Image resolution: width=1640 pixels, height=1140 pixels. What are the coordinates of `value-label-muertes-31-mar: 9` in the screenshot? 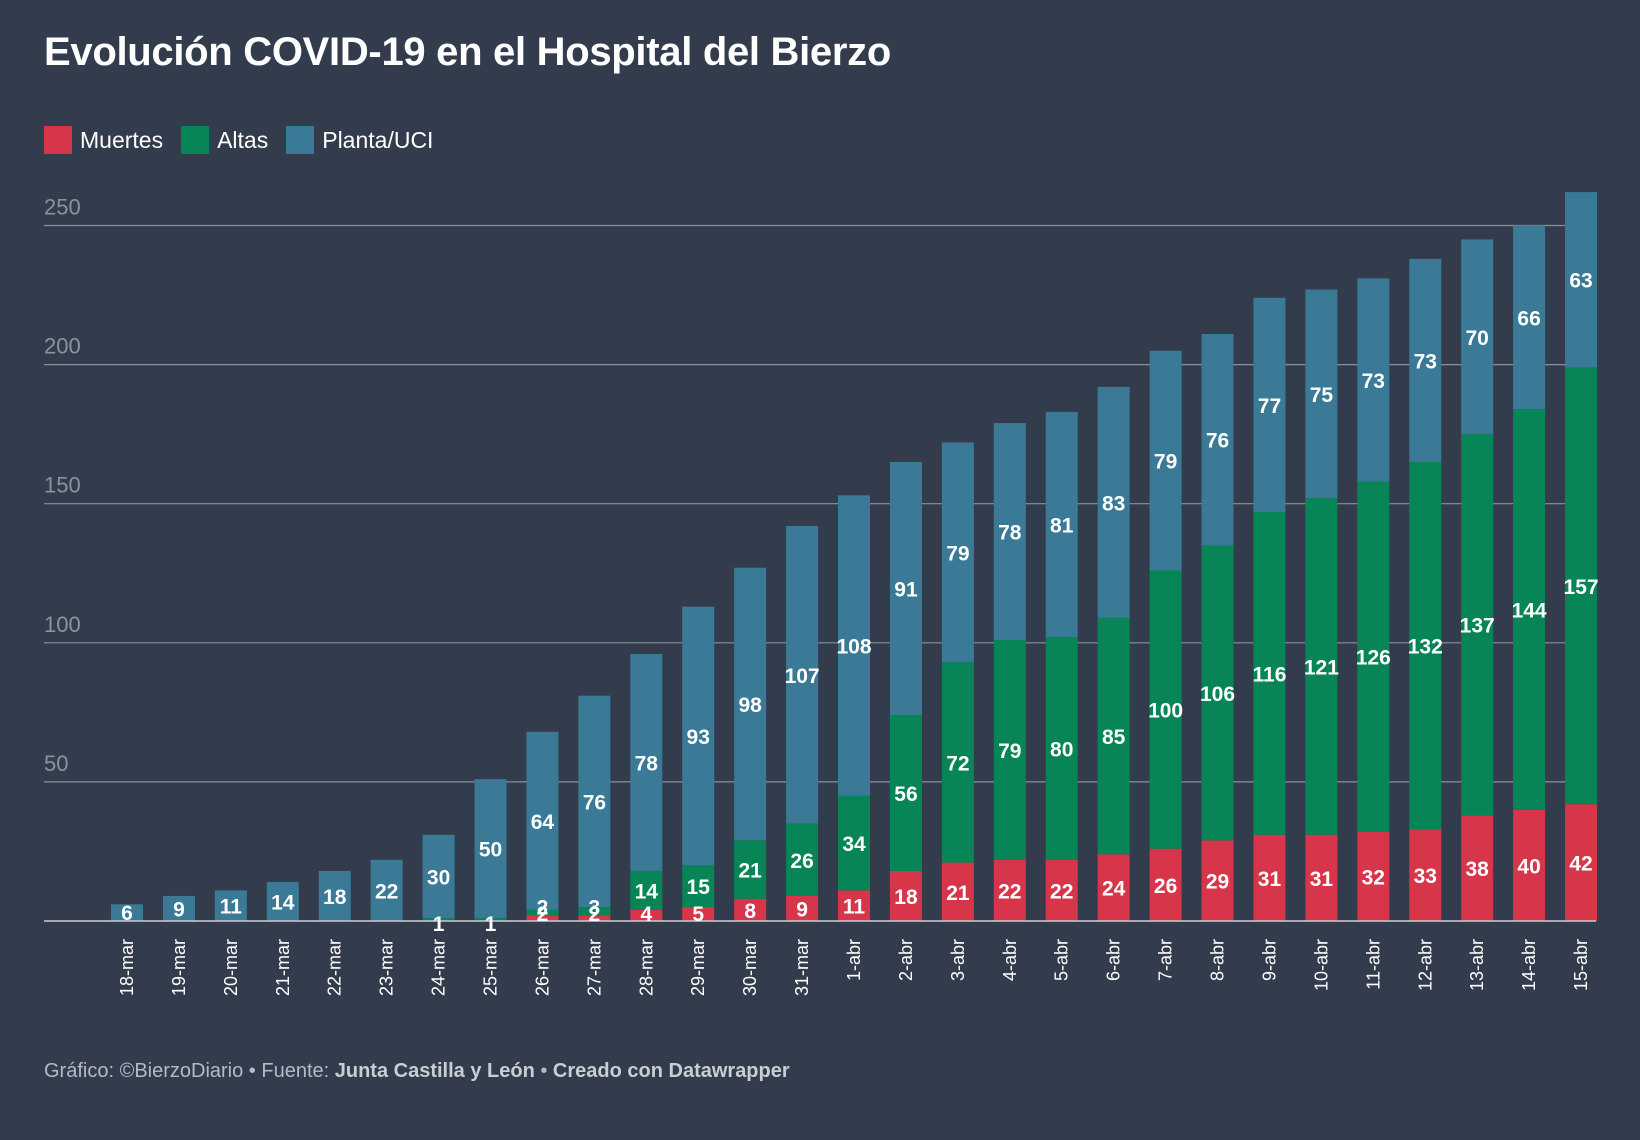 It's located at (802, 909).